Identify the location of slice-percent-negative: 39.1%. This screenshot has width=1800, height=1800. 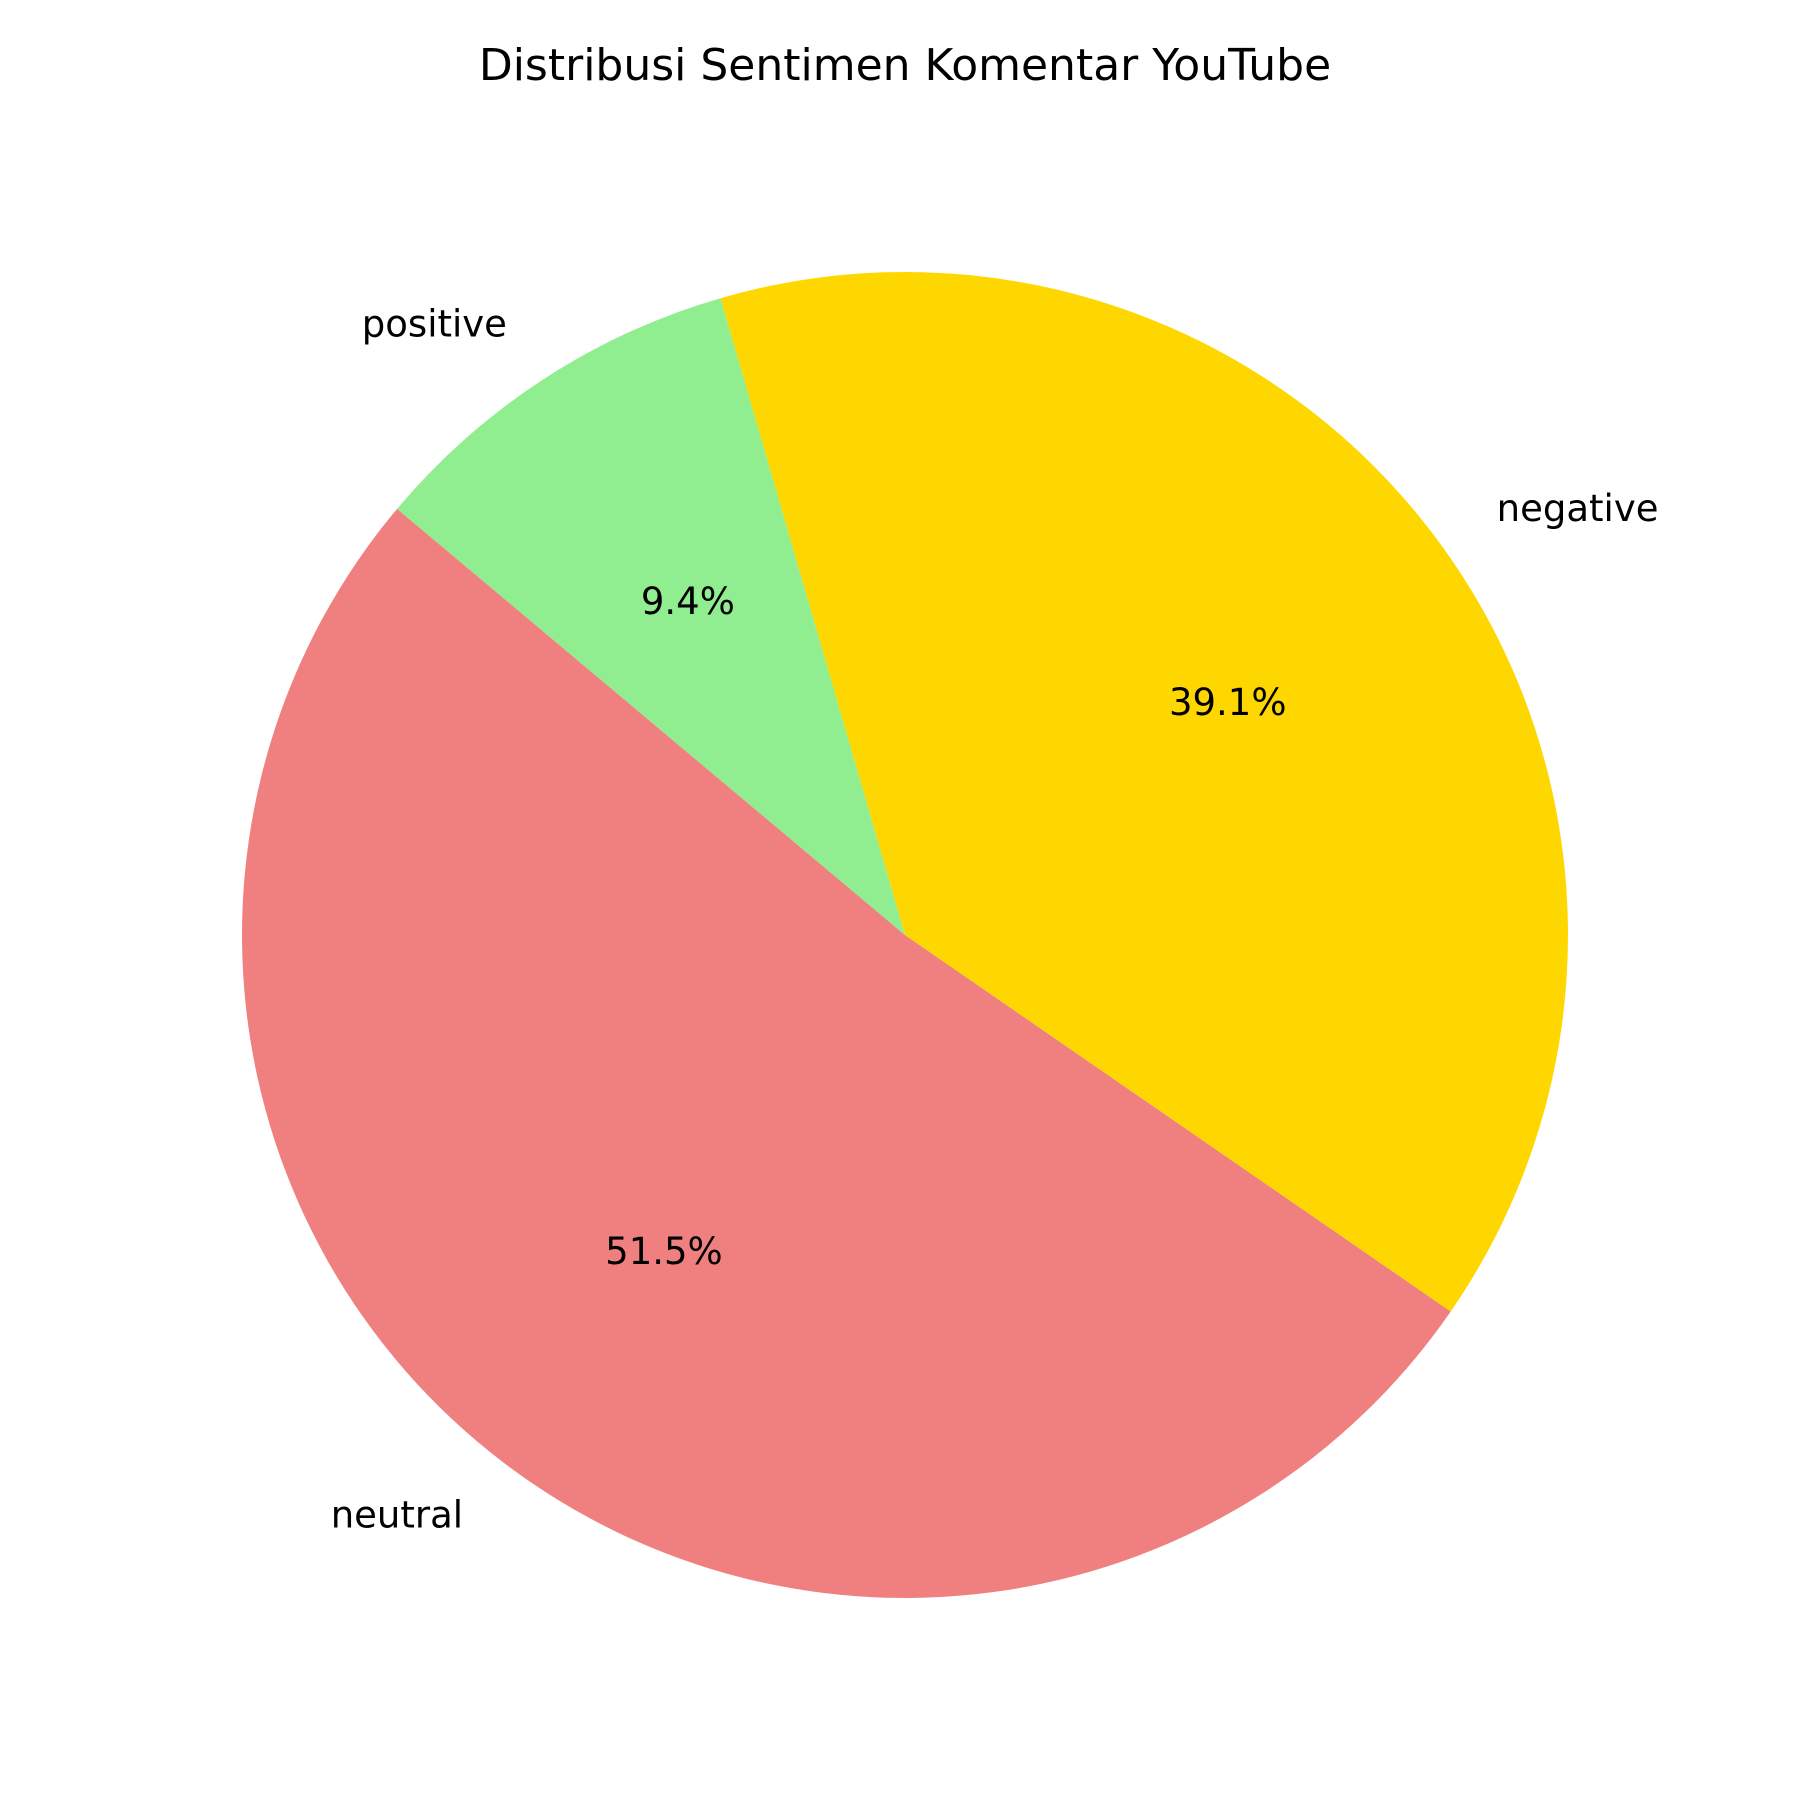
(1228, 702).